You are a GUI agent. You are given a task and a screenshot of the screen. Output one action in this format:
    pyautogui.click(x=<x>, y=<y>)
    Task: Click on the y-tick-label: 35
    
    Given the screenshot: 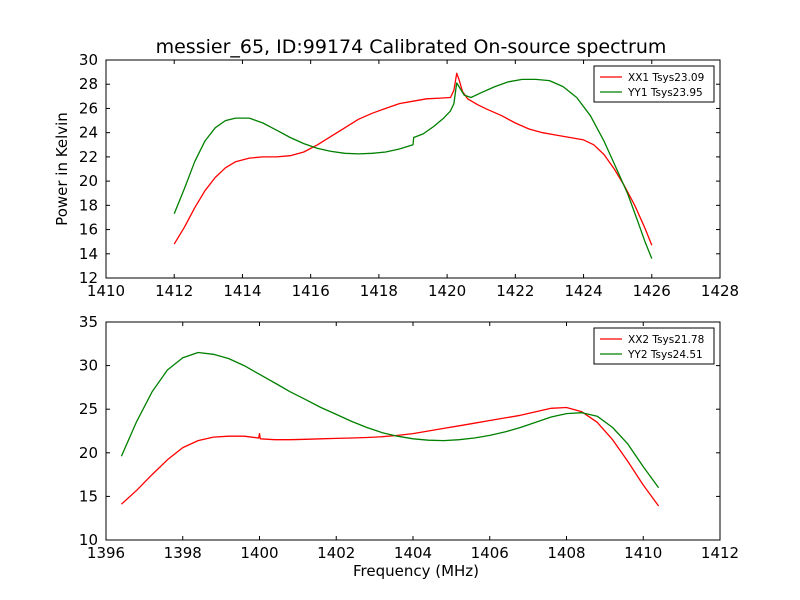 What is the action you would take?
    pyautogui.click(x=88, y=322)
    